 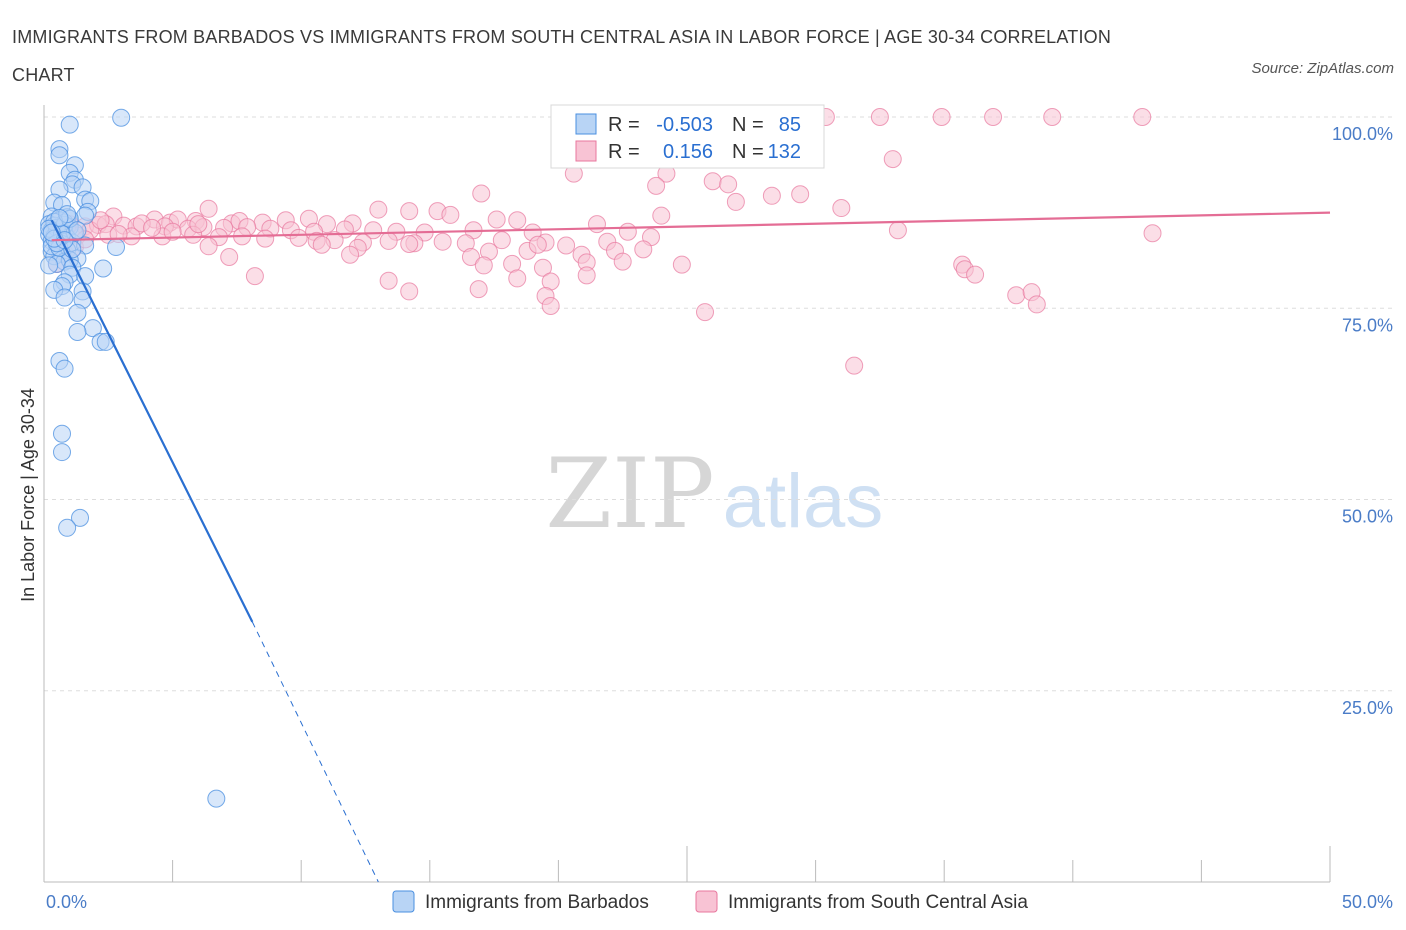 I want to click on legend-r-value-blue: -0.503, so click(x=684, y=125).